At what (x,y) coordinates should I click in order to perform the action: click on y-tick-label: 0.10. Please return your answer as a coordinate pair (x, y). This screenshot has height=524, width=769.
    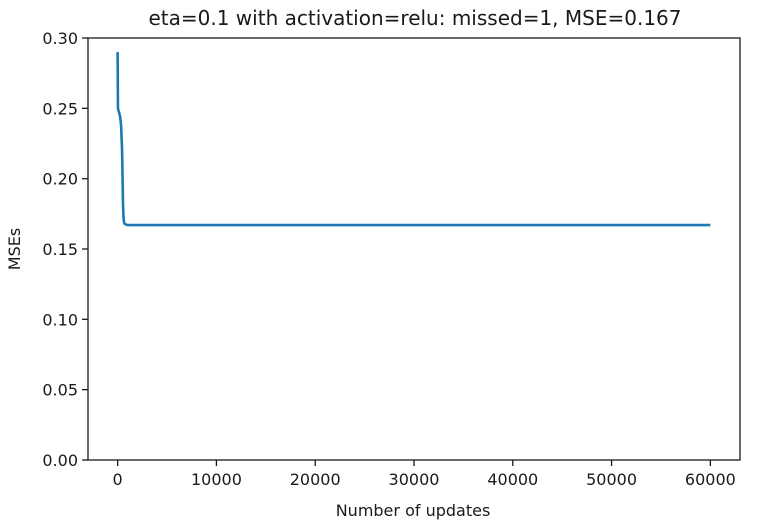
    Looking at the image, I should click on (60, 319).